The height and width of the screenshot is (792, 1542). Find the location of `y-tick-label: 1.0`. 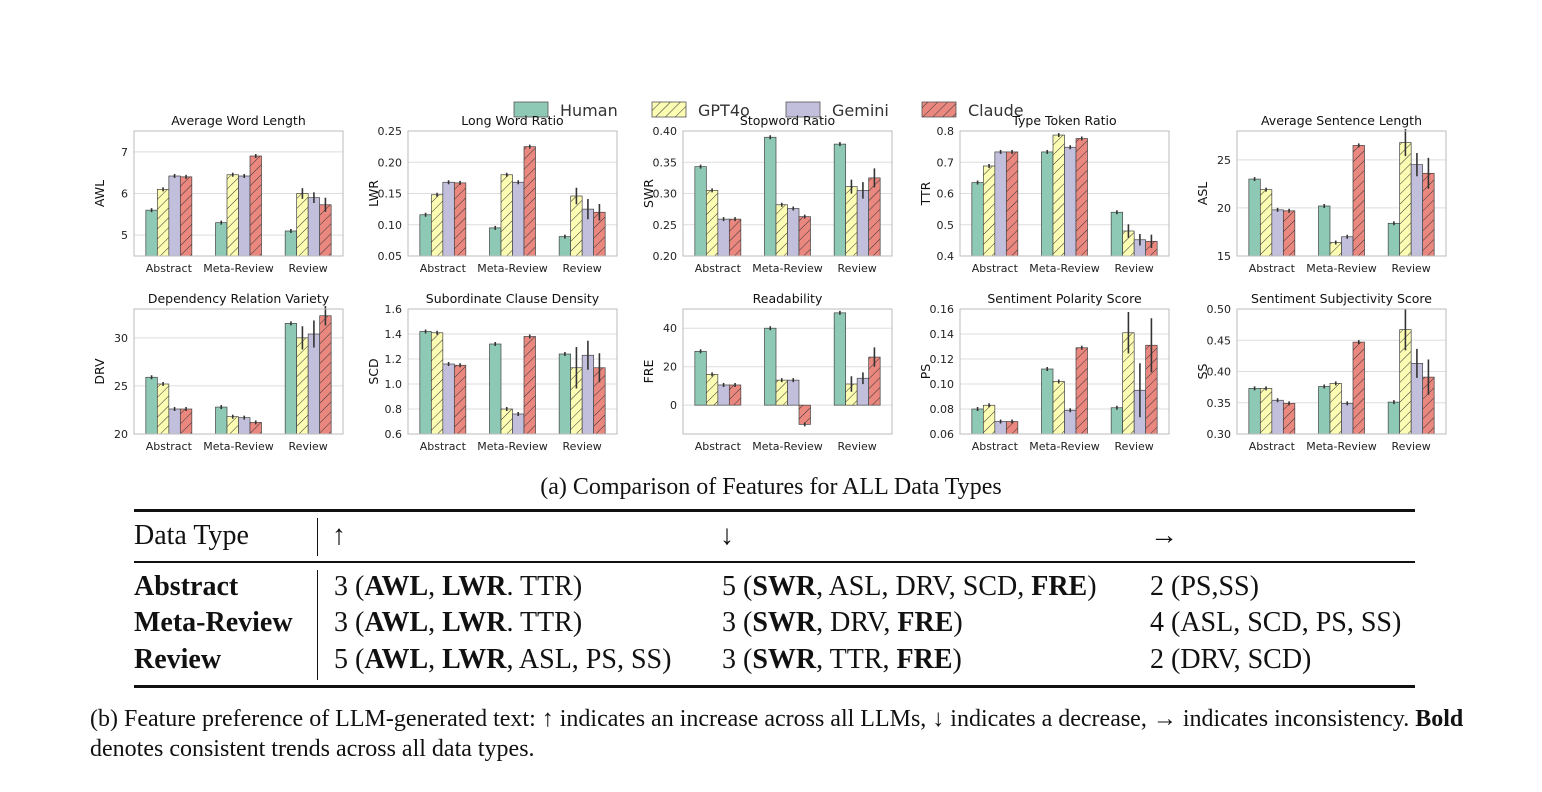

y-tick-label: 1.0 is located at coordinates (394, 384).